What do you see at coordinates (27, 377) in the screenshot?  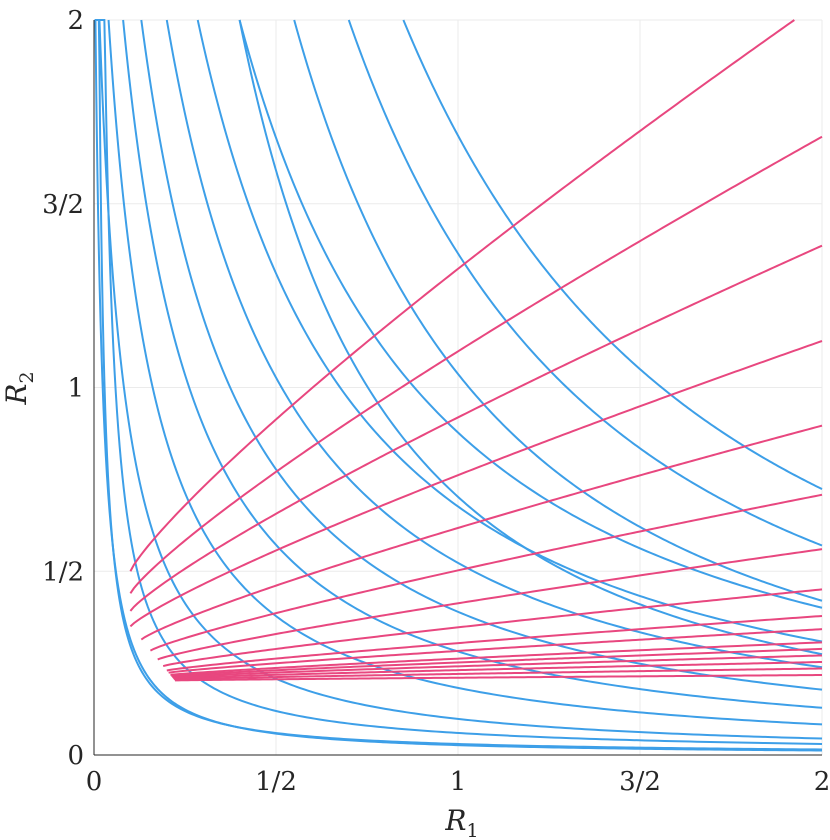 I see `y-axis-label-sub: 2` at bounding box center [27, 377].